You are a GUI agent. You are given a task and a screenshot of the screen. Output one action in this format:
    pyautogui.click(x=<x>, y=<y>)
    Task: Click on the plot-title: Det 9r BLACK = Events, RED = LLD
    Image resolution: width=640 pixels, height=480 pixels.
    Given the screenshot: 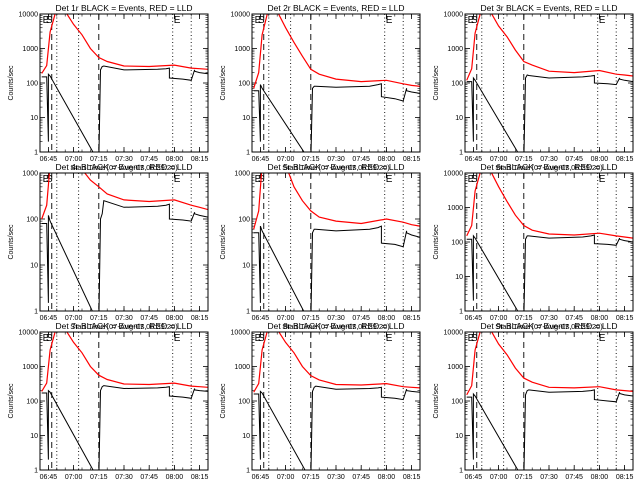 What is the action you would take?
    pyautogui.click(x=548, y=326)
    